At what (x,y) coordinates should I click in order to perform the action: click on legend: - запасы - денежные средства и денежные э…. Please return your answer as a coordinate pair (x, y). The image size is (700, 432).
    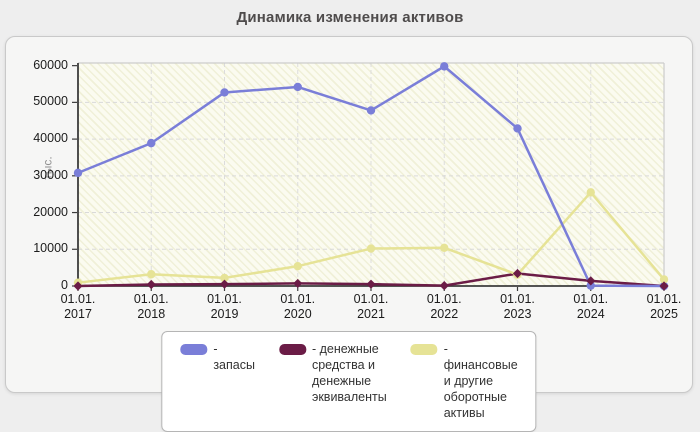
    Looking at the image, I should click on (349, 381).